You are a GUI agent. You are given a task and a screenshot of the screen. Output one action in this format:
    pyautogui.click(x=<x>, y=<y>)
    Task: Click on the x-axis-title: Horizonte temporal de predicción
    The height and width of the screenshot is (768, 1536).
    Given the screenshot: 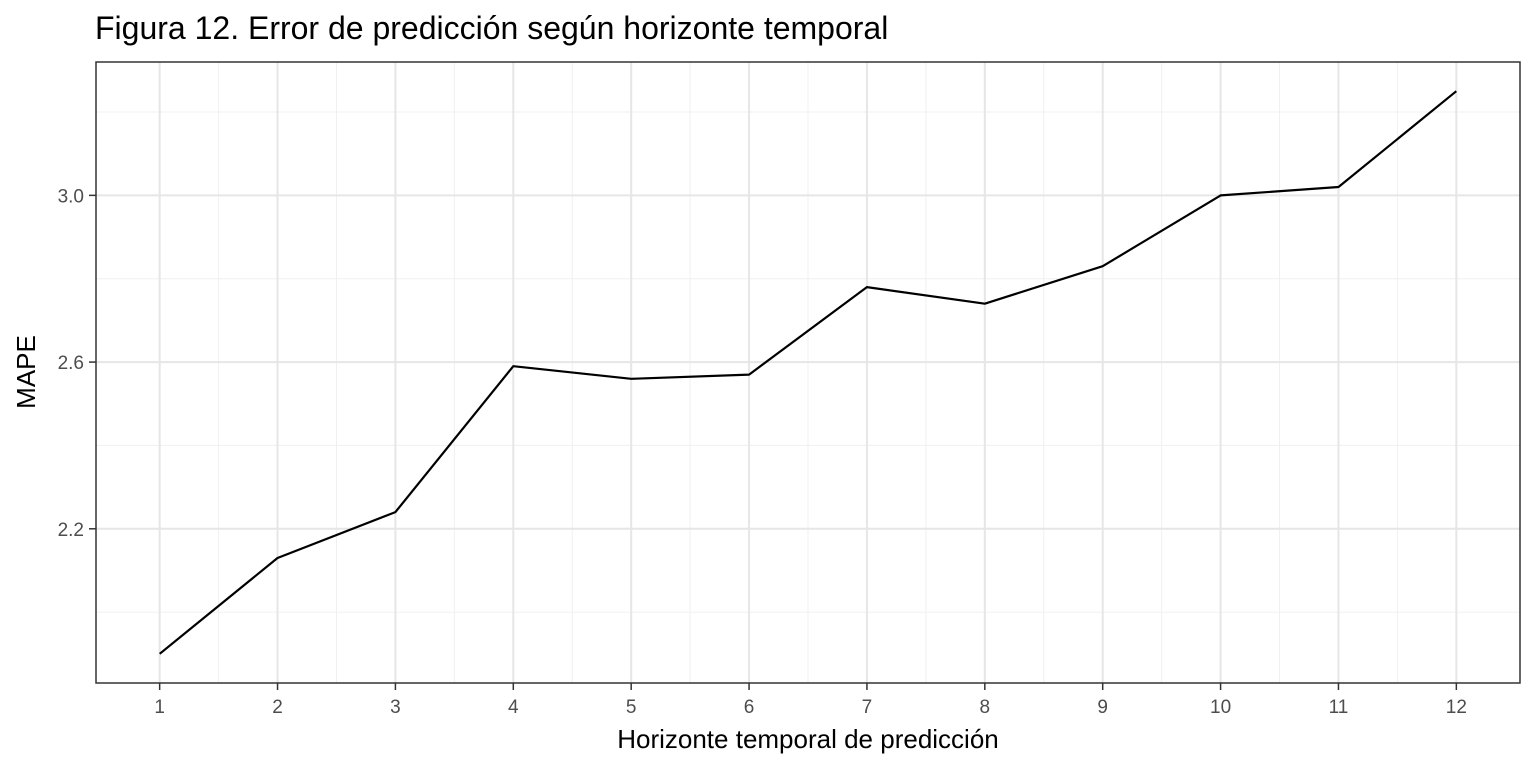 What is the action you would take?
    pyautogui.click(x=808, y=739)
    